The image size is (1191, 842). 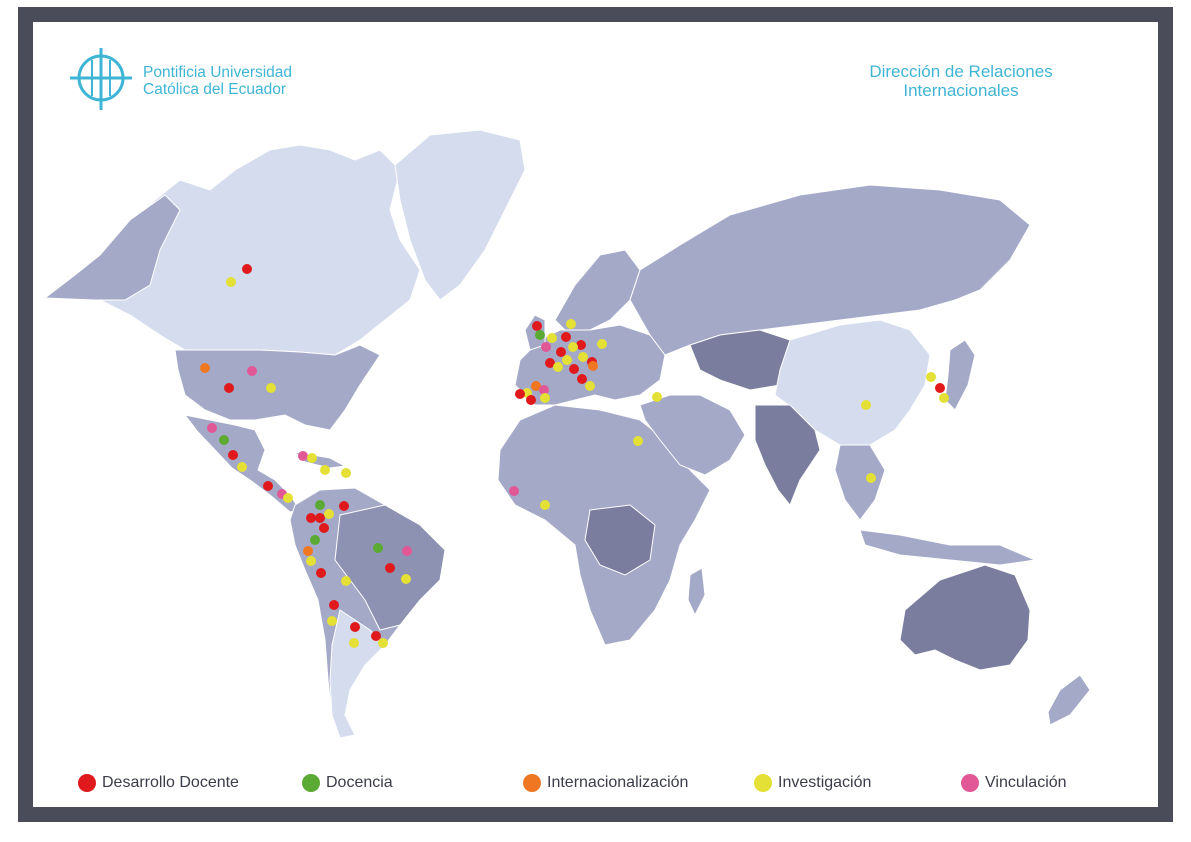 I want to click on org-line-2: Católica del Ecuador, so click(x=215, y=89).